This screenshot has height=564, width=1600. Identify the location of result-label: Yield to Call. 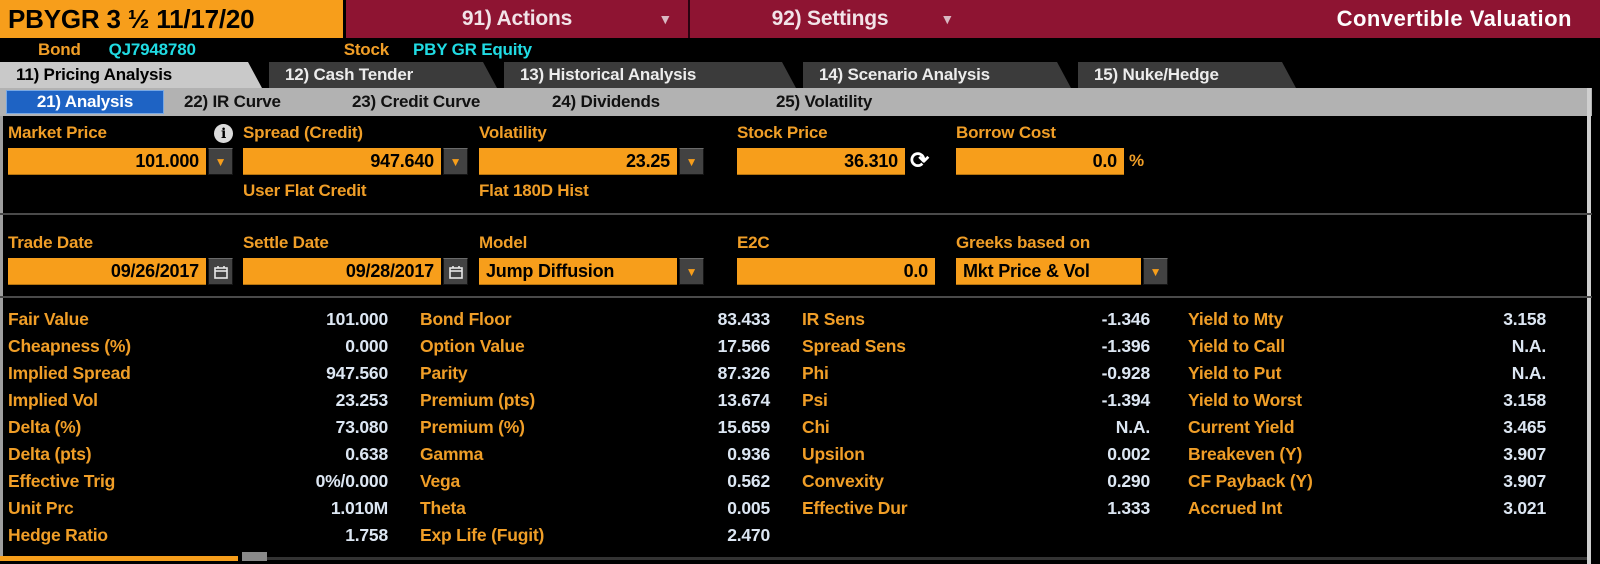
(1236, 346).